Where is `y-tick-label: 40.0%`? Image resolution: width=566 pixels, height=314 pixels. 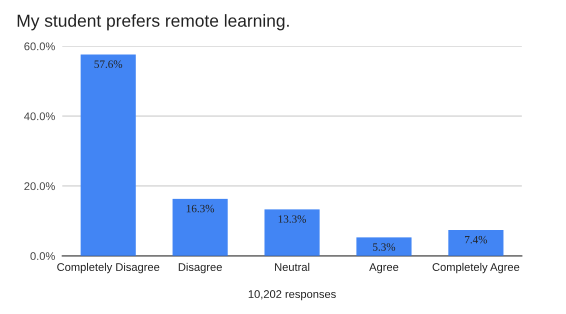 y-tick-label: 40.0% is located at coordinates (39, 116).